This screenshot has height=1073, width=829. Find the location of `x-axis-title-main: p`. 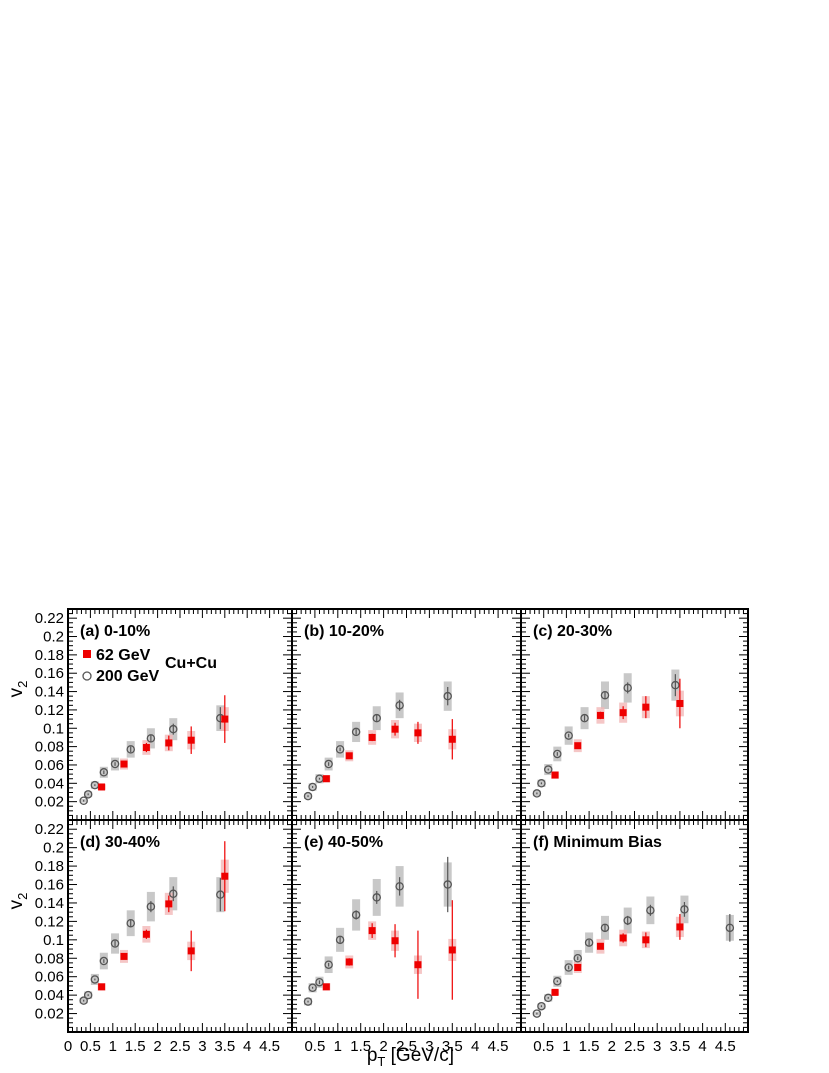

x-axis-title-main: p is located at coordinates (372, 1055).